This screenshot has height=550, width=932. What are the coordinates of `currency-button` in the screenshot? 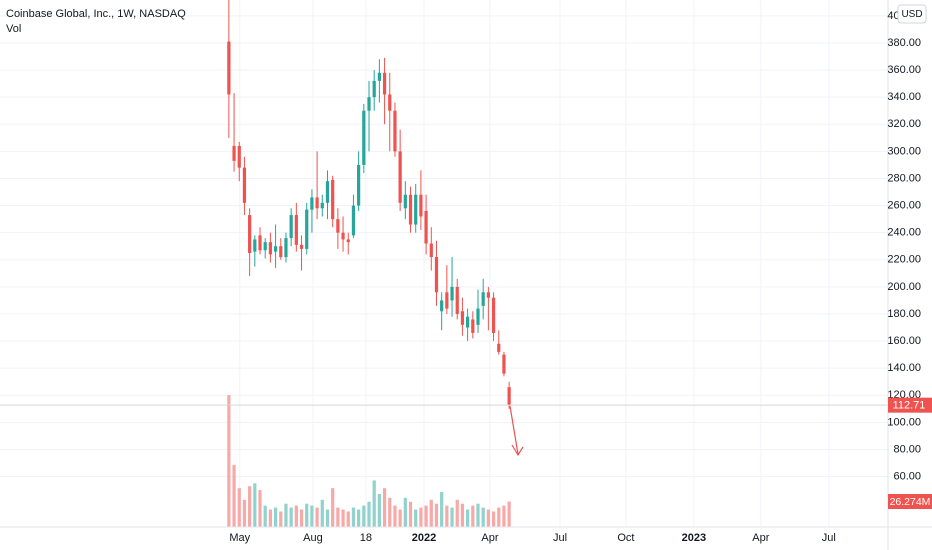 It's located at (912, 14).